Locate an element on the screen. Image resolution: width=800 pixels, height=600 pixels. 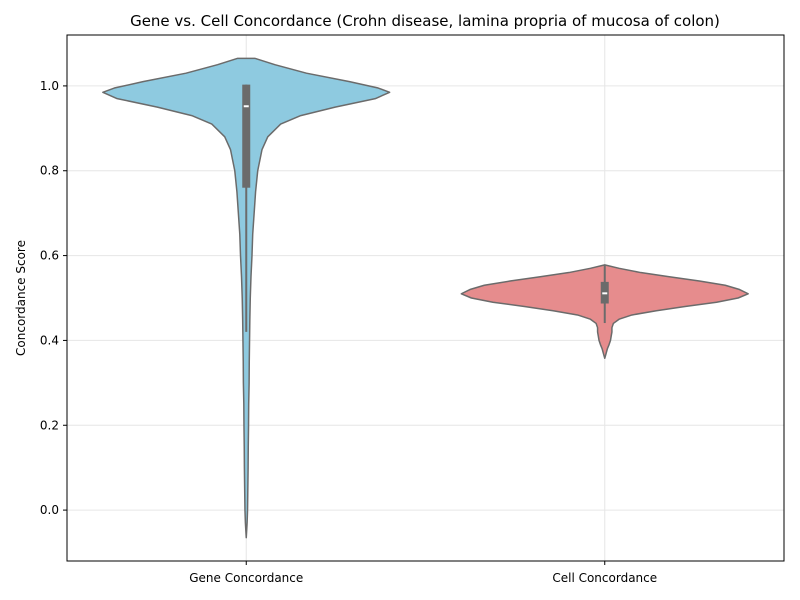
y-tick-label: 1.0 is located at coordinates (49, 86).